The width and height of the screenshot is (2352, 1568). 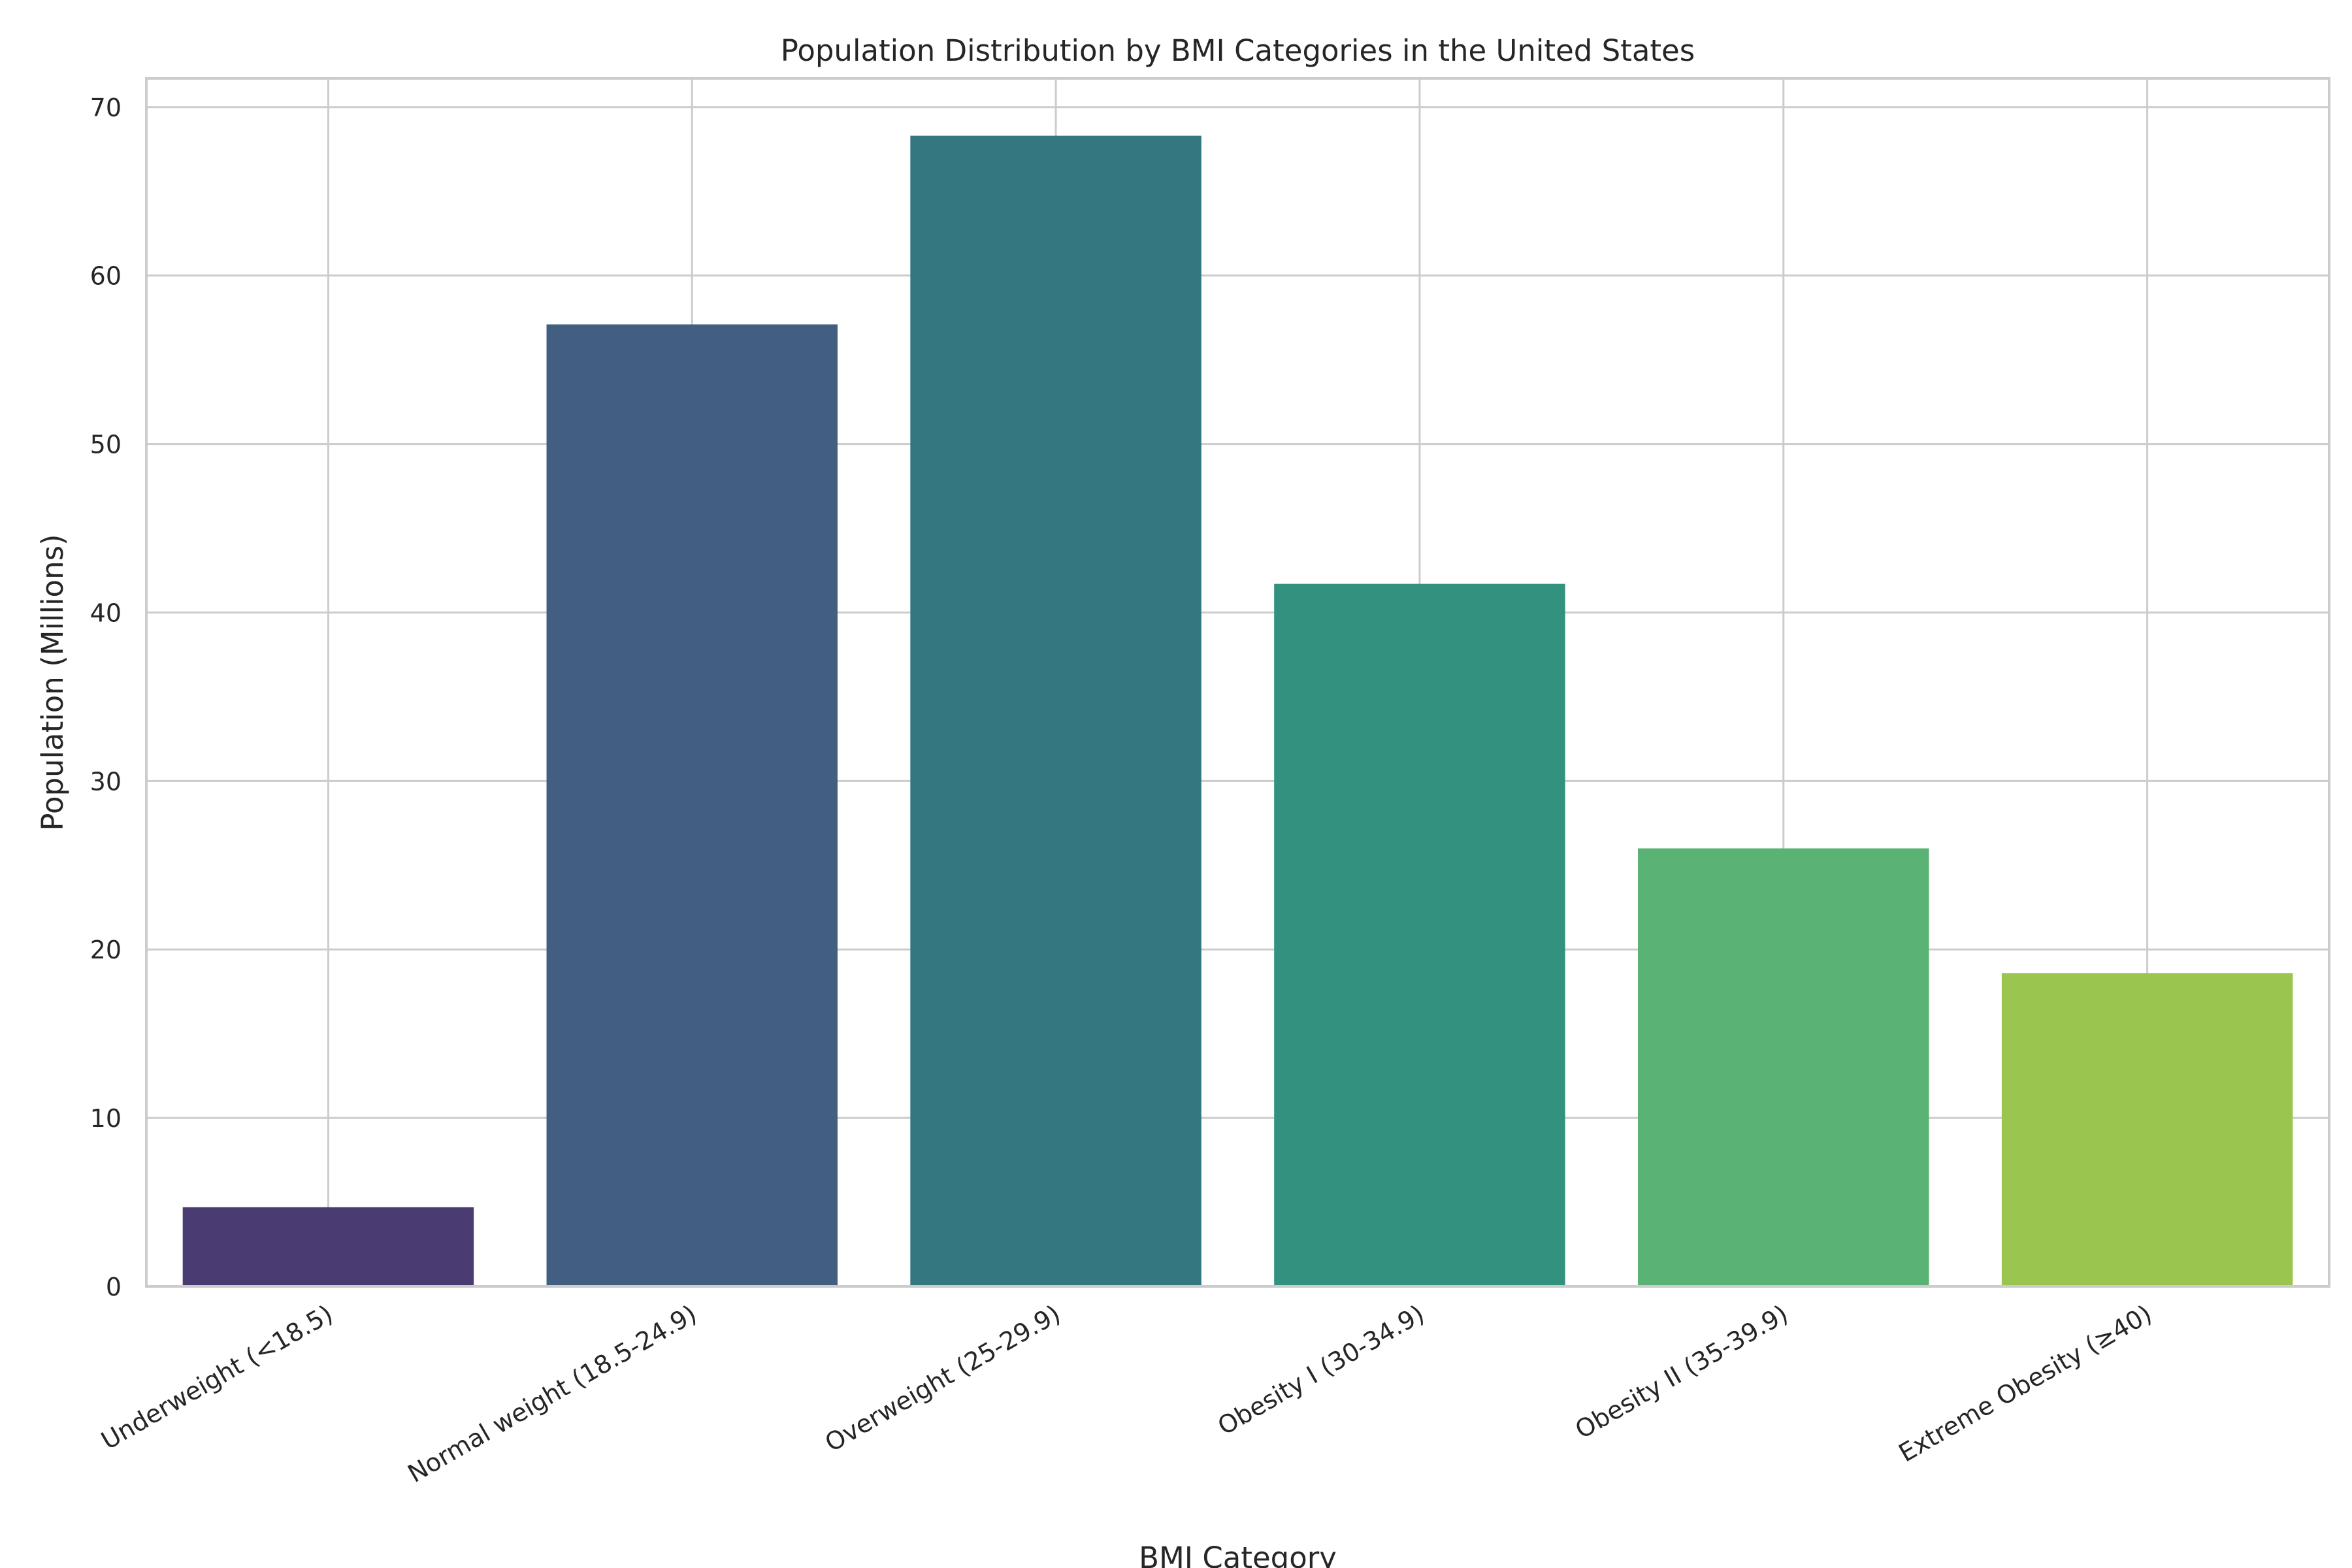 I want to click on y-tick-label: 70, so click(x=106, y=107).